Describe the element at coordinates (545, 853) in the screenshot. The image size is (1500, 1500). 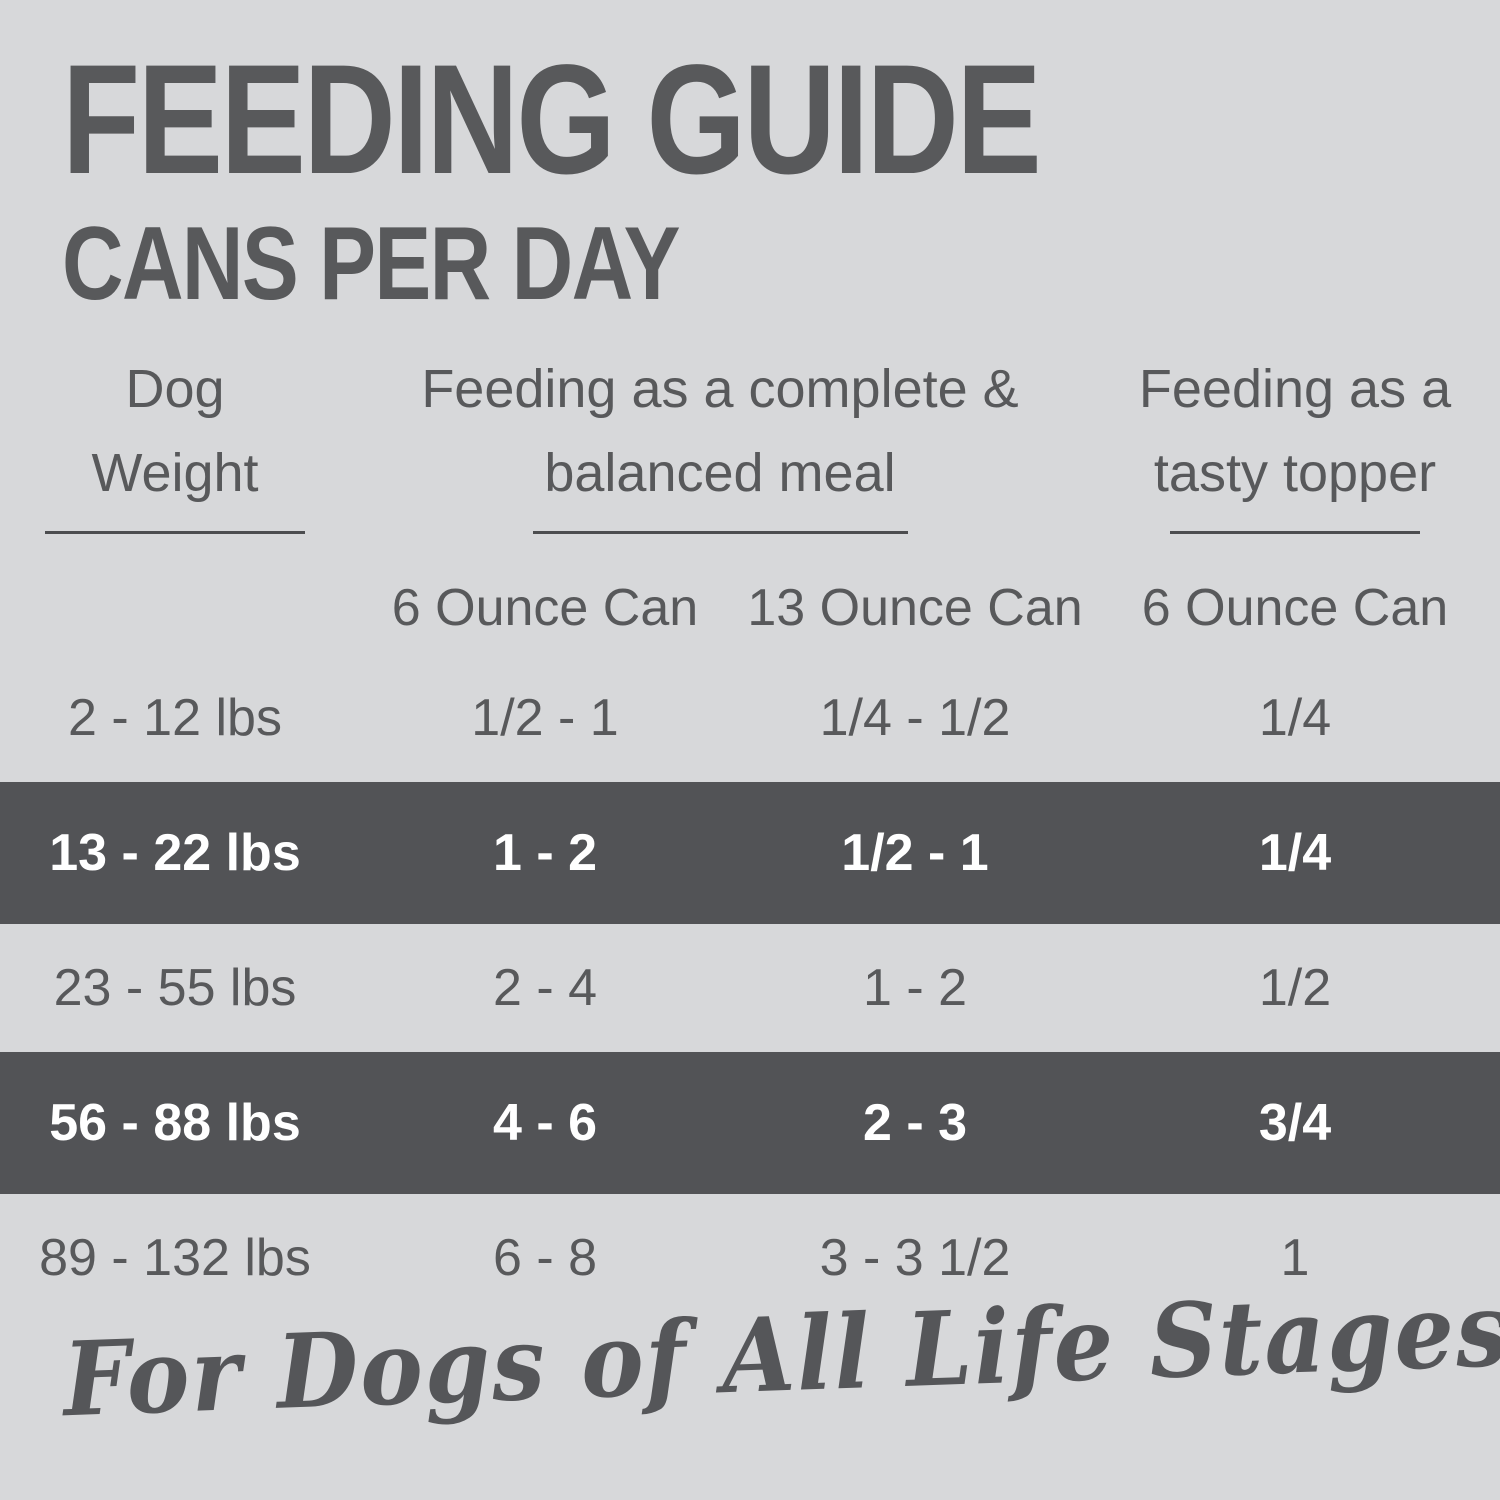
I see `cell-6oz-meal: 1 - 2` at that location.